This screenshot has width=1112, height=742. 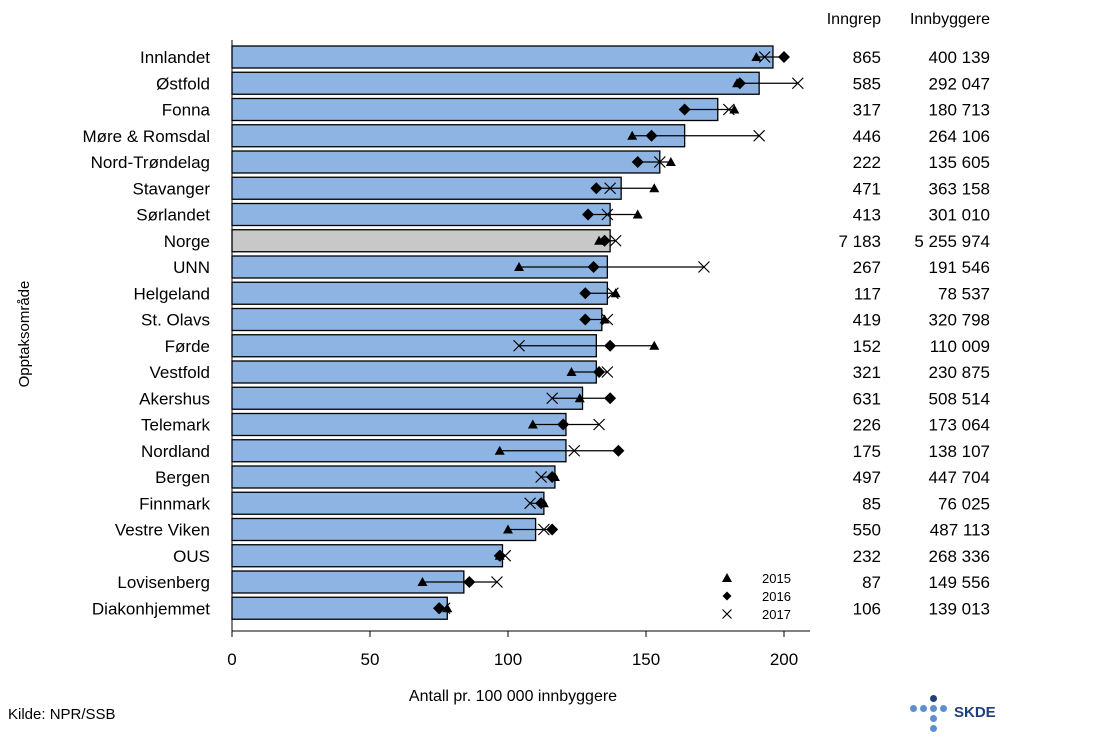 What do you see at coordinates (959, 215) in the screenshot?
I see `innbyggere-value: 301 010` at bounding box center [959, 215].